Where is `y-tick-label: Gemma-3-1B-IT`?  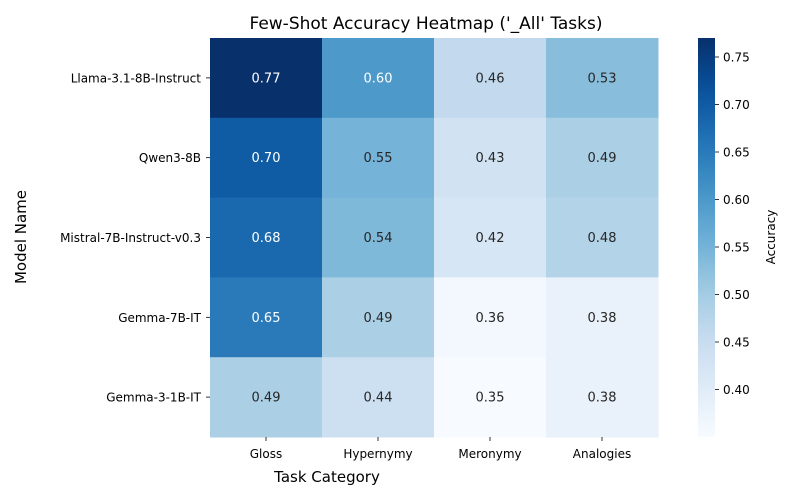 y-tick-label: Gemma-3-1B-IT is located at coordinates (153, 398).